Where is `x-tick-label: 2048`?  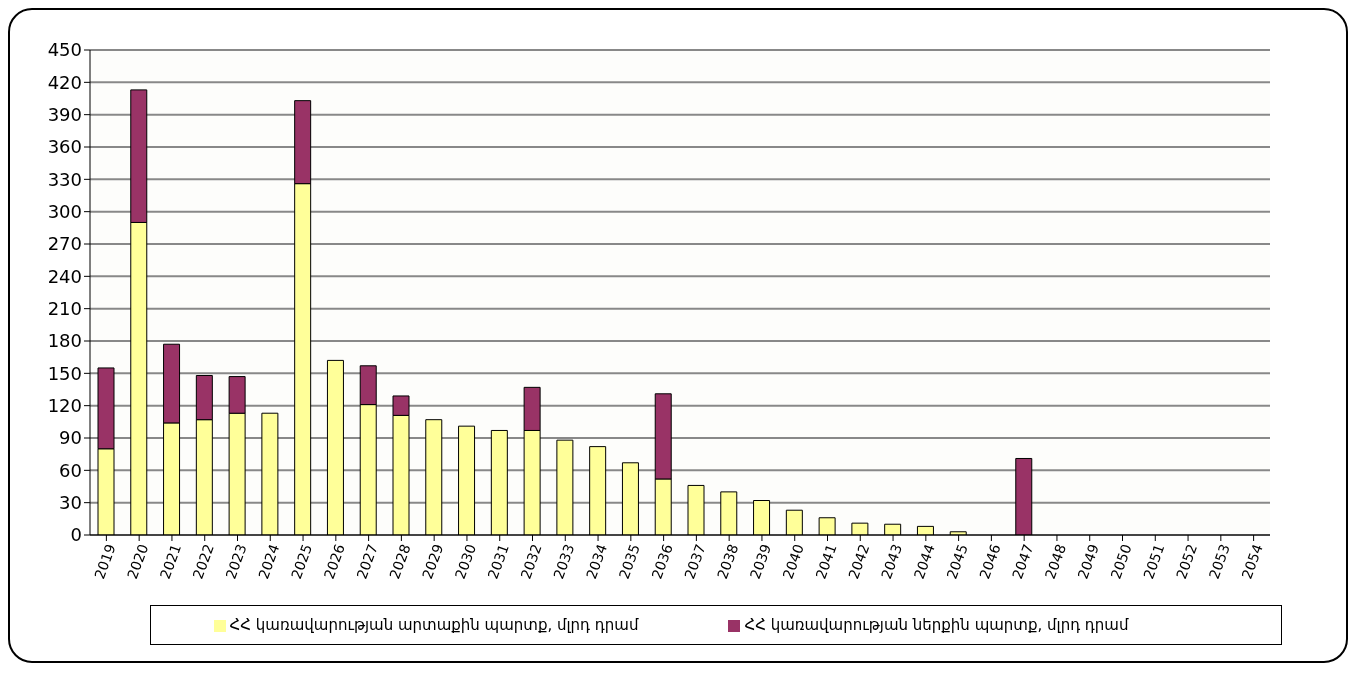
x-tick-label: 2048 is located at coordinates (1055, 561).